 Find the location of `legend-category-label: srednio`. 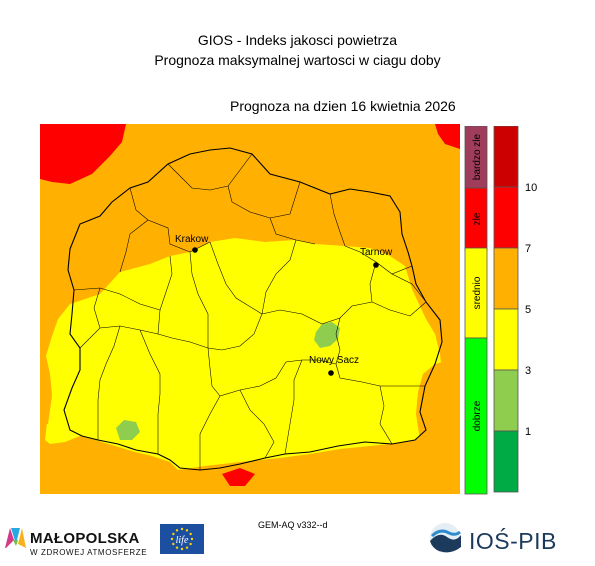

legend-category-label: srednio is located at coordinates (477, 292).